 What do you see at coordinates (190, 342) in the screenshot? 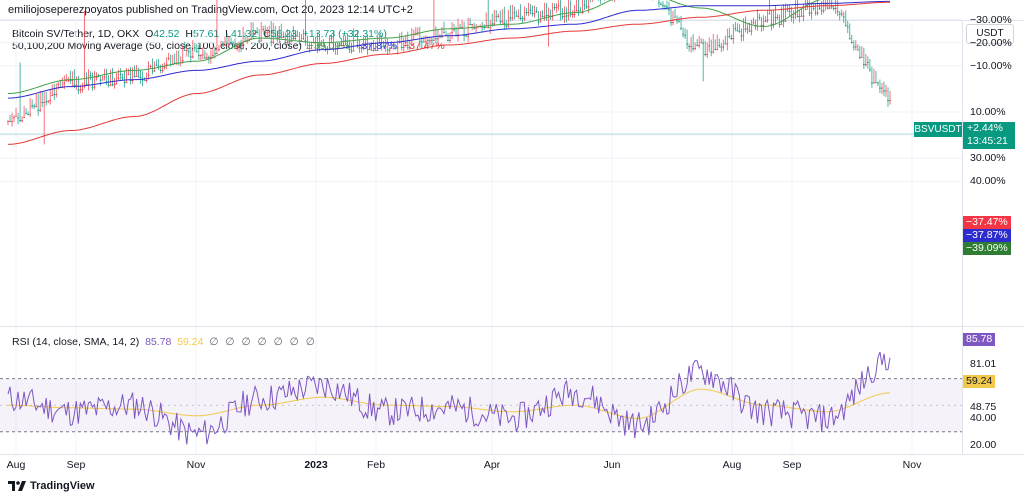
I see `rsi-sma-value: 59.24` at bounding box center [190, 342].